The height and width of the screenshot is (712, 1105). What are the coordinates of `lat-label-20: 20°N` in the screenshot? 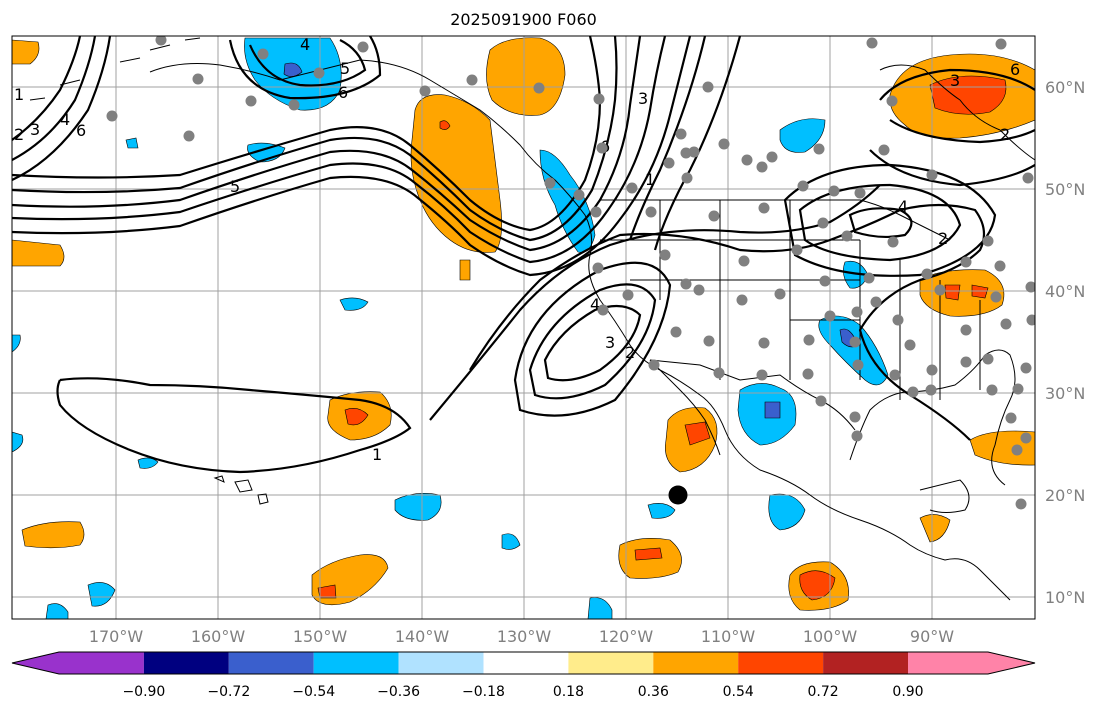 It's located at (1065, 495).